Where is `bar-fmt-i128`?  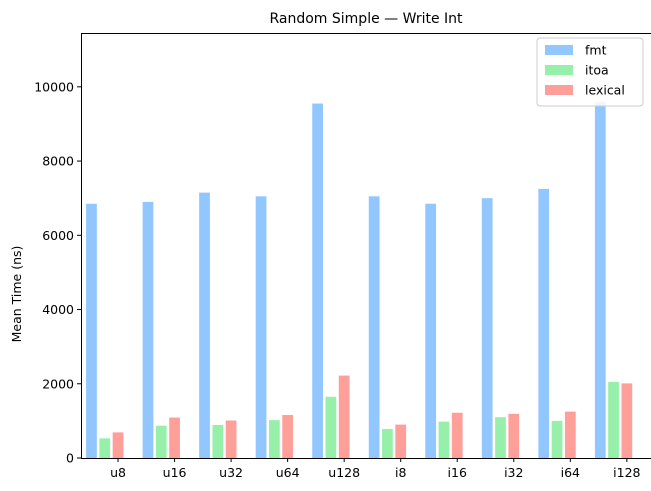 bar-fmt-i128 is located at coordinates (600, 279).